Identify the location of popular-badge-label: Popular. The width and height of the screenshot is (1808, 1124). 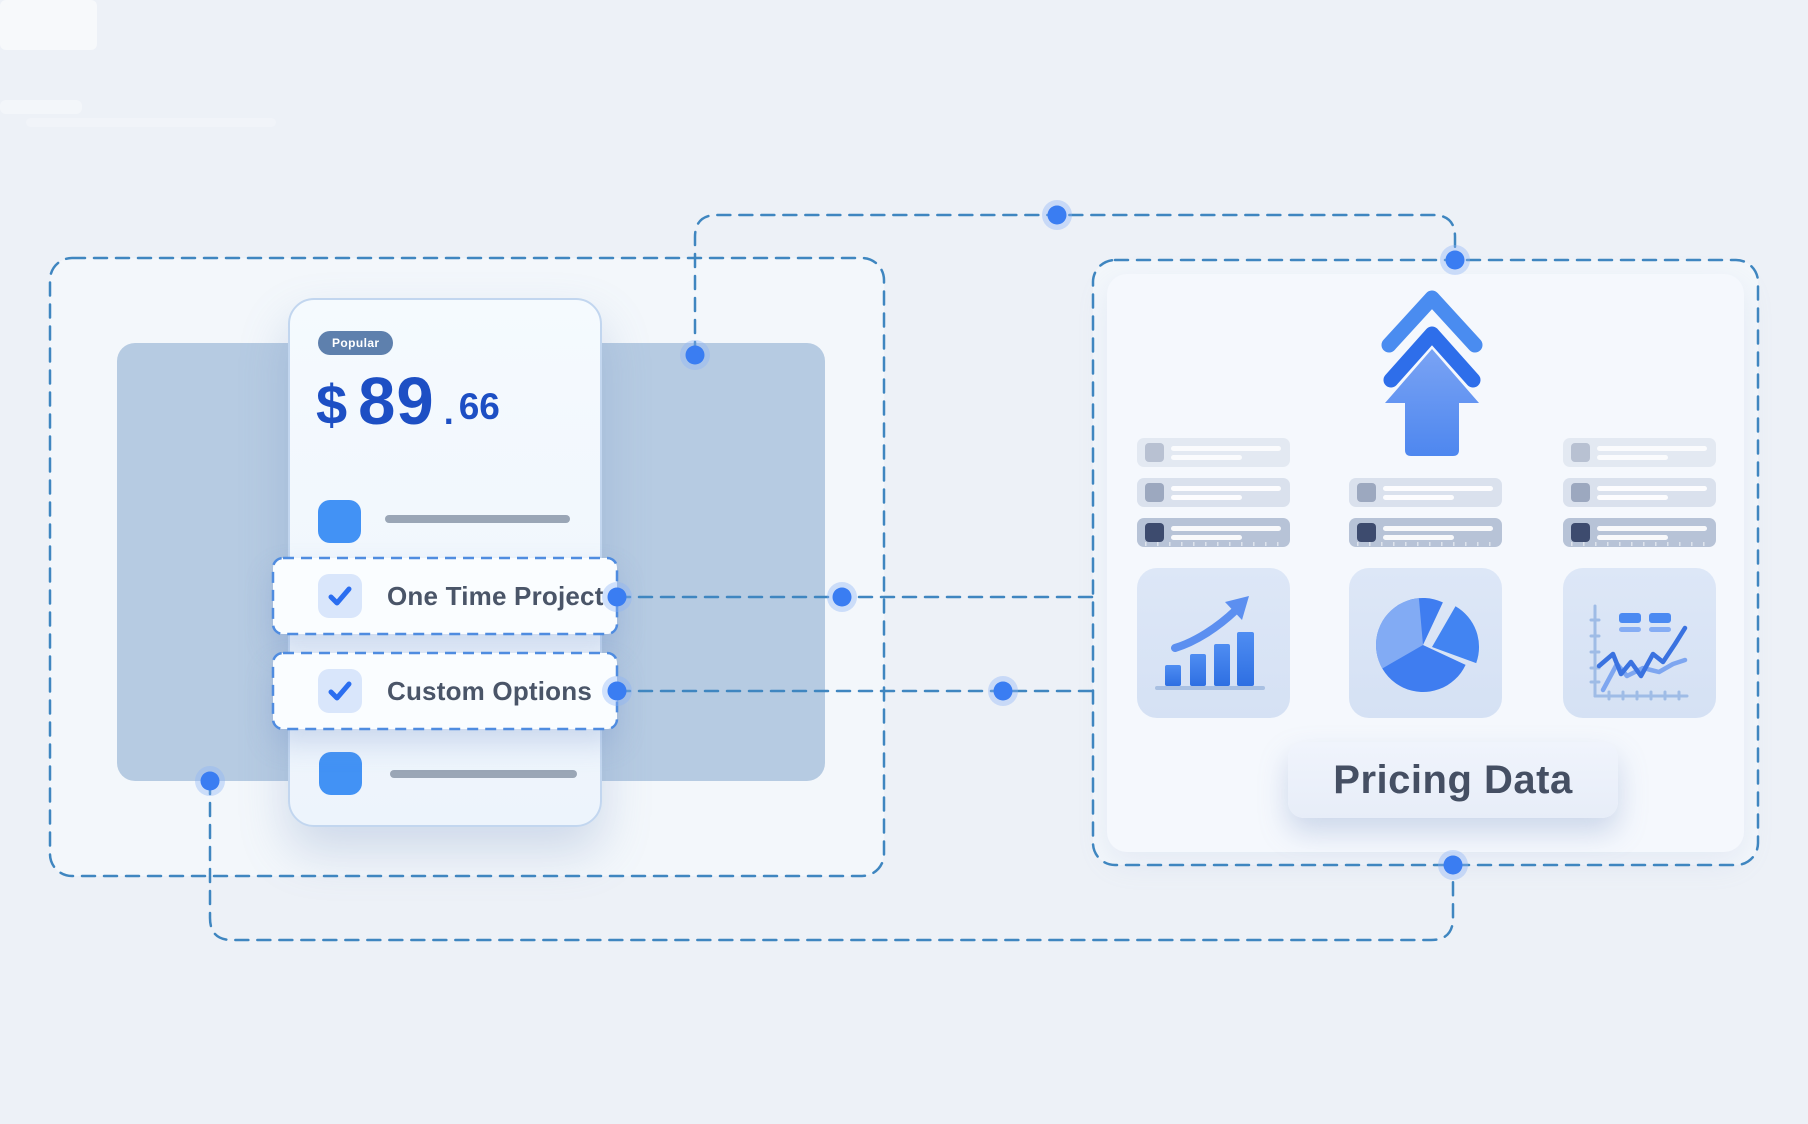
(356, 343).